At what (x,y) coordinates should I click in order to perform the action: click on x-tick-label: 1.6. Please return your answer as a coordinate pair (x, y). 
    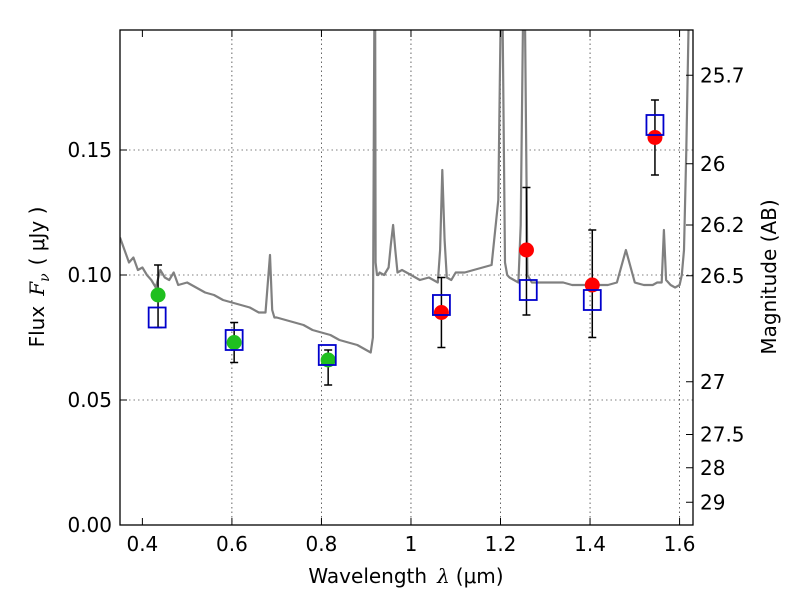
    Looking at the image, I should click on (680, 544).